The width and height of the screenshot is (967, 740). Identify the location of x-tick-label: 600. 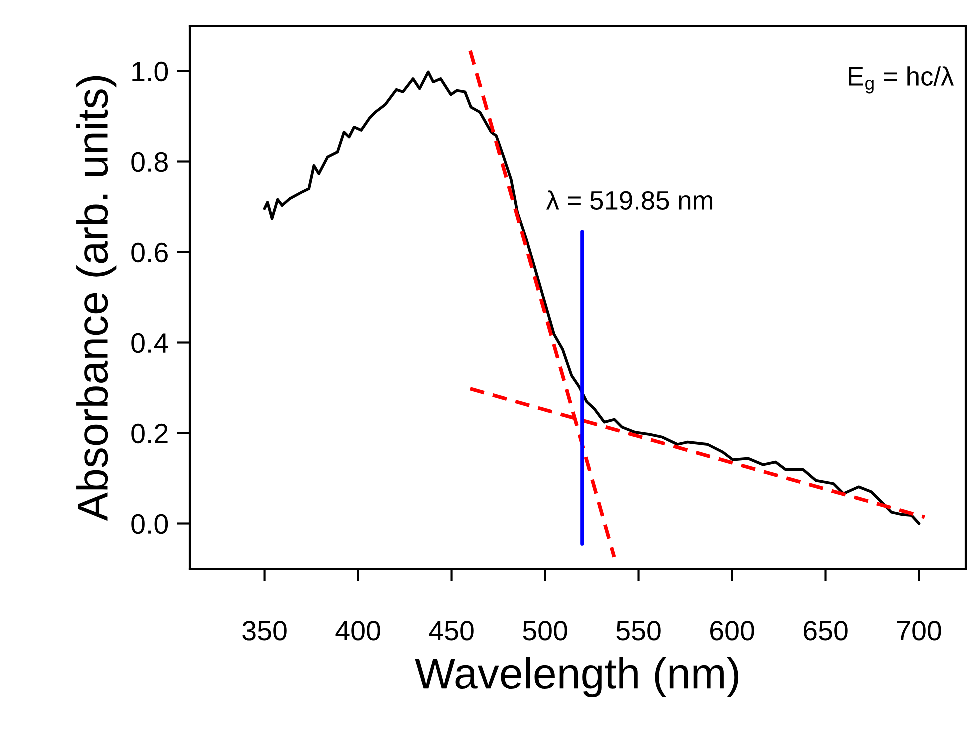
(732, 631).